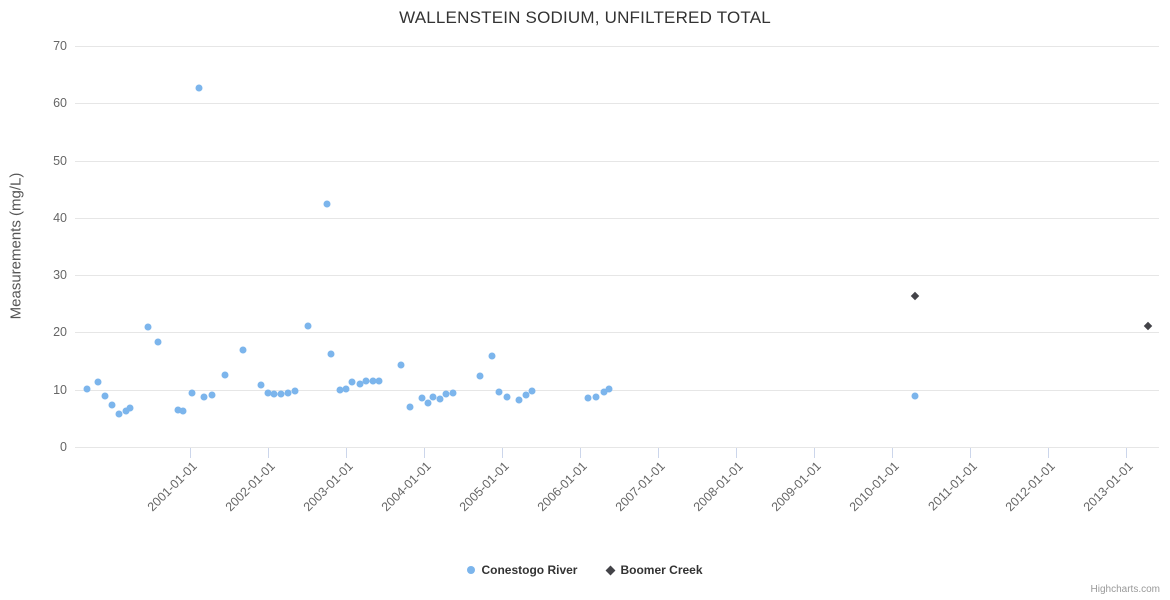 The image size is (1170, 600). What do you see at coordinates (1108, 487) in the screenshot?
I see `x-axis-tick-label: 2013-01-01` at bounding box center [1108, 487].